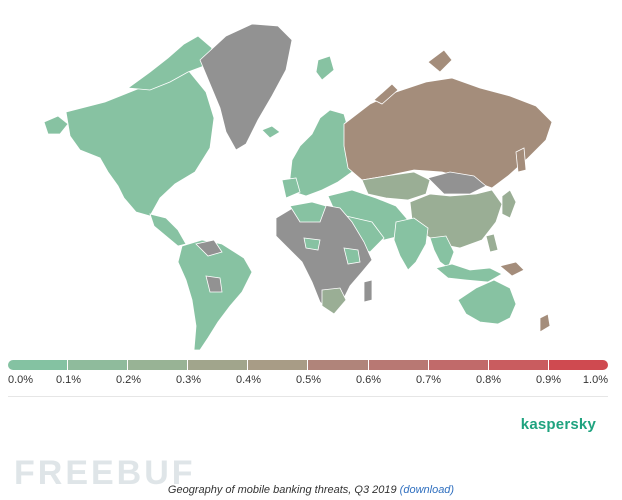 The width and height of the screenshot is (622, 500). What do you see at coordinates (334, 301) in the screenshot?
I see `south-africa` at bounding box center [334, 301].